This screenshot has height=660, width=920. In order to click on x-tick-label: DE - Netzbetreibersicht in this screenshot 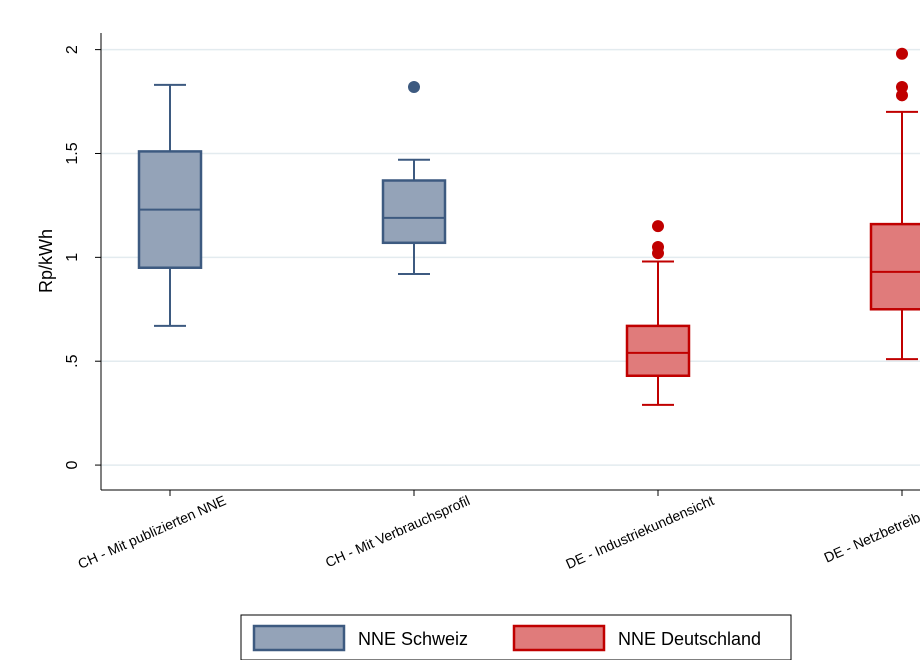, I will do `click(871, 529)`.